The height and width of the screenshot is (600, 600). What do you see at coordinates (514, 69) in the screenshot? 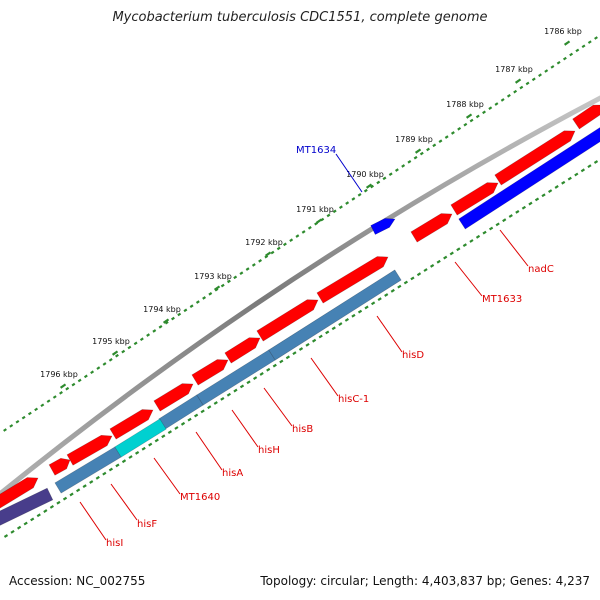
I see `tick-label: 1787 kbp` at bounding box center [514, 69].